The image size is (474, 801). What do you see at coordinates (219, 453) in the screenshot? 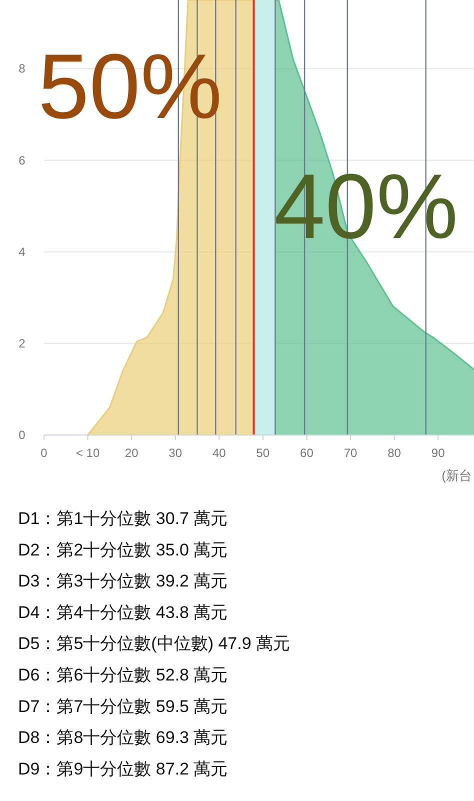
I see `x-tick-label: 40` at bounding box center [219, 453].